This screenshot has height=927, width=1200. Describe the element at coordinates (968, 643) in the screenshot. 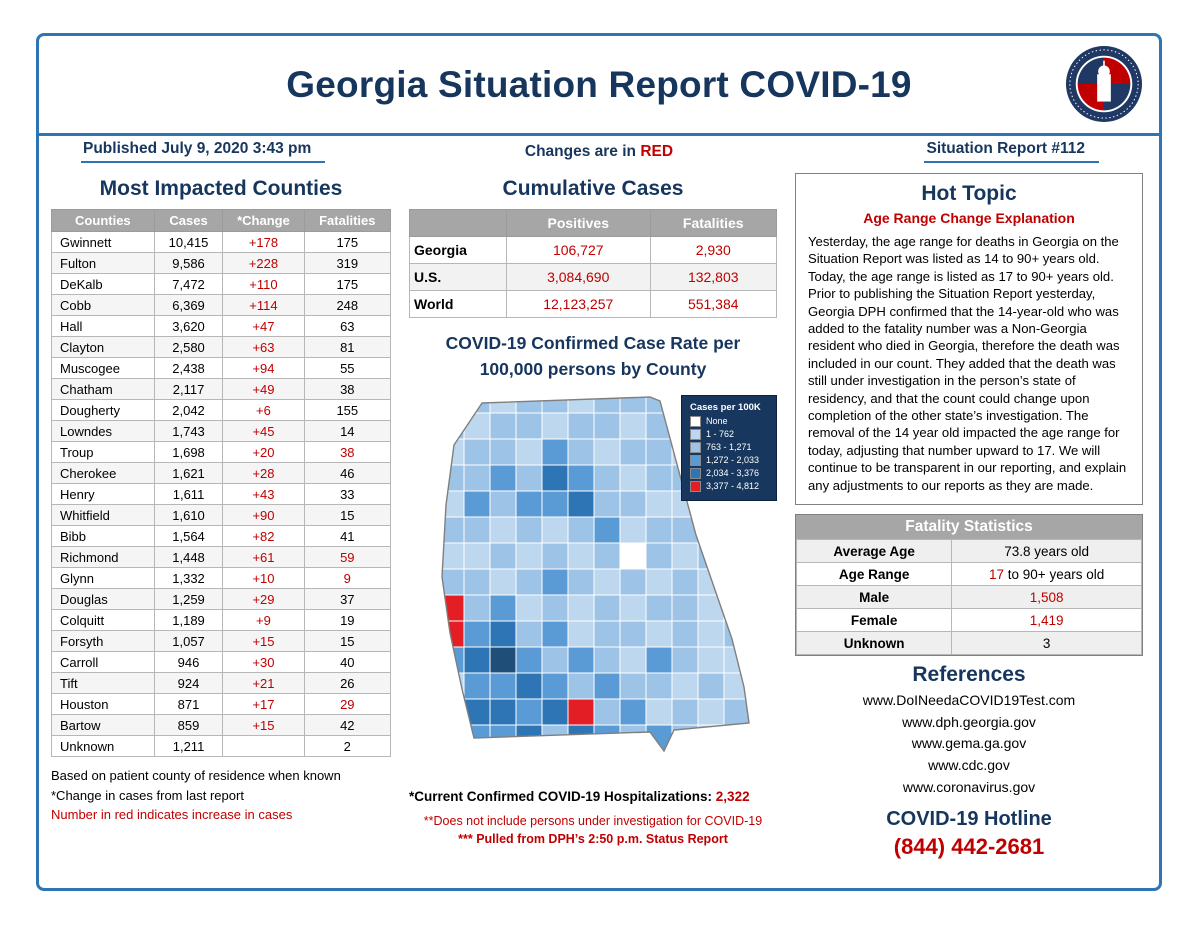

I see `fatality-stat-row: Unknown 3` at that location.